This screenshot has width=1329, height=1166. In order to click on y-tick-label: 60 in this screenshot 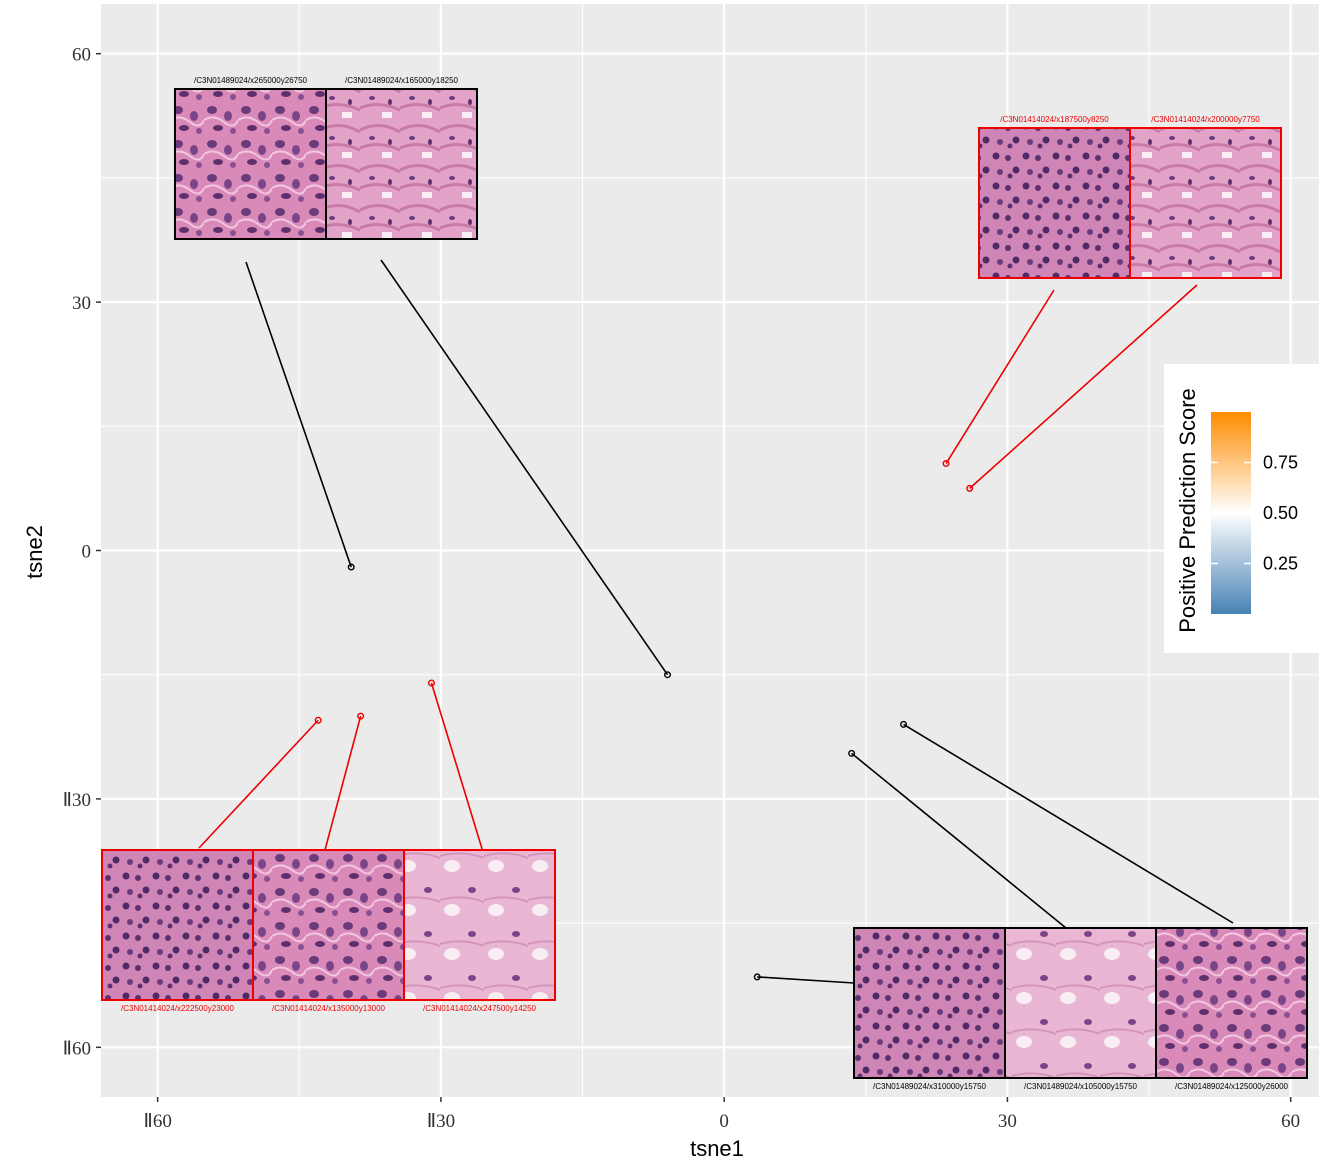, I will do `click(81, 55)`.